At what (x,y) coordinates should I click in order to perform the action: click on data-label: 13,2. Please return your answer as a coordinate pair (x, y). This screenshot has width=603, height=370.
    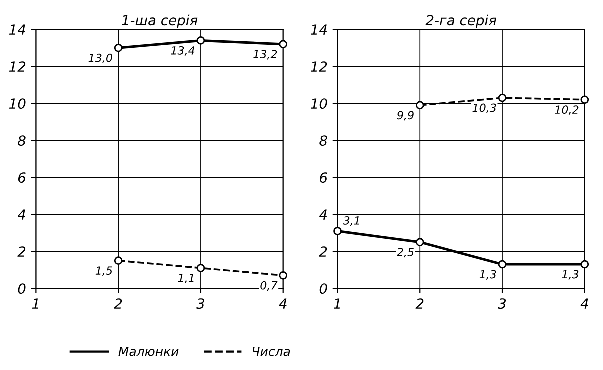
    Looking at the image, I should click on (266, 55).